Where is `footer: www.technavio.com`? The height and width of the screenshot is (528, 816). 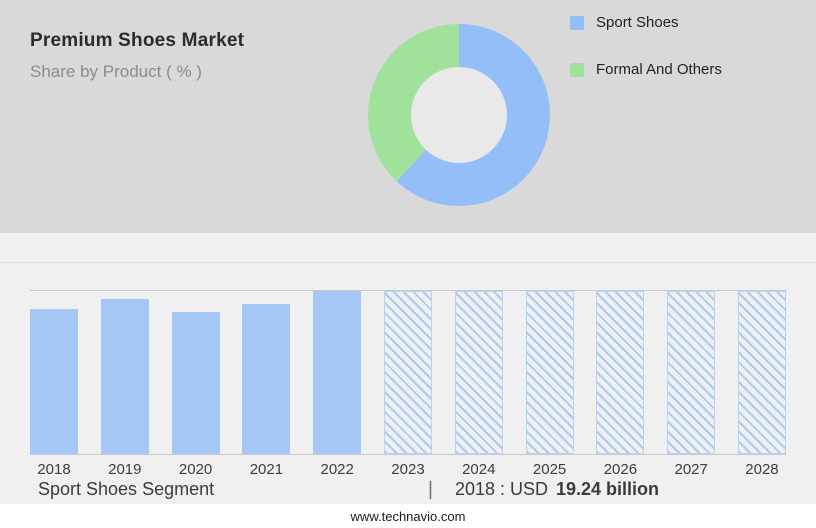 footer: www.technavio.com is located at coordinates (408, 516).